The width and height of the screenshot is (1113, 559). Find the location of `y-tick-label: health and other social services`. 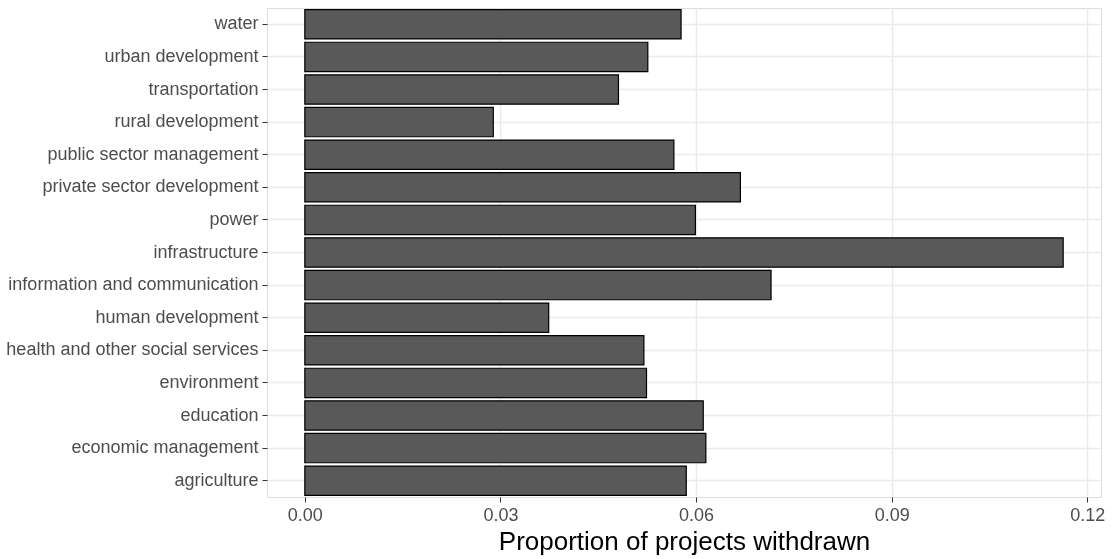

y-tick-label: health and other social services is located at coordinates (132, 349).